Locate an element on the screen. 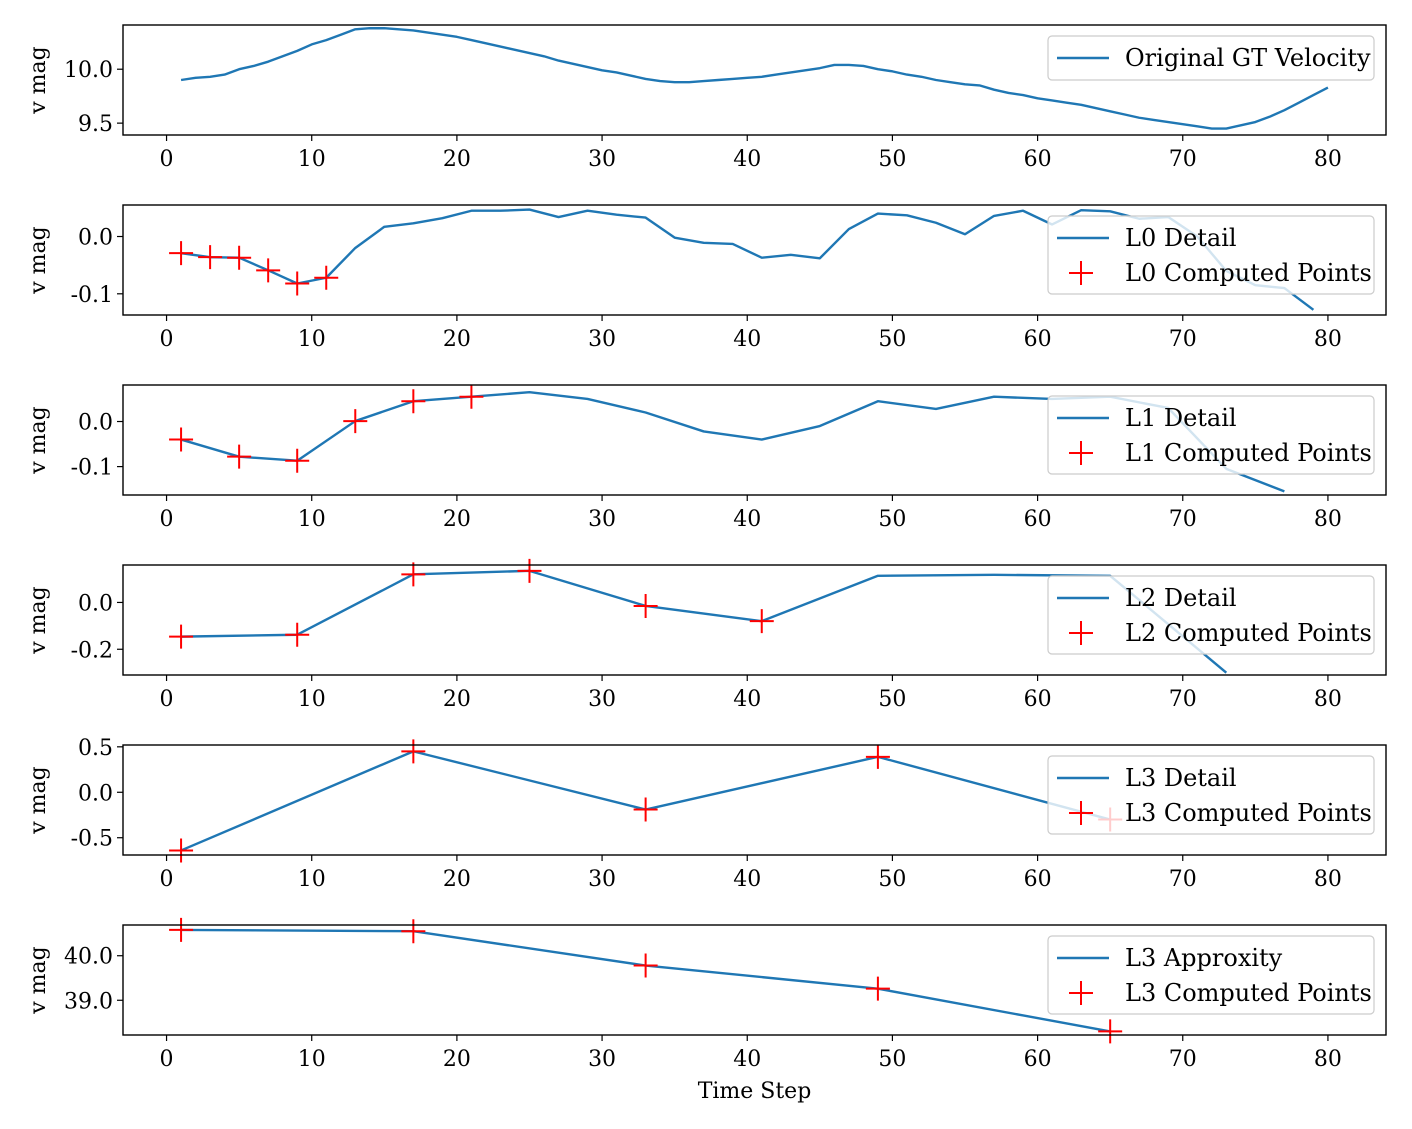  legend-label: L1 Computed Points is located at coordinates (1248, 453).